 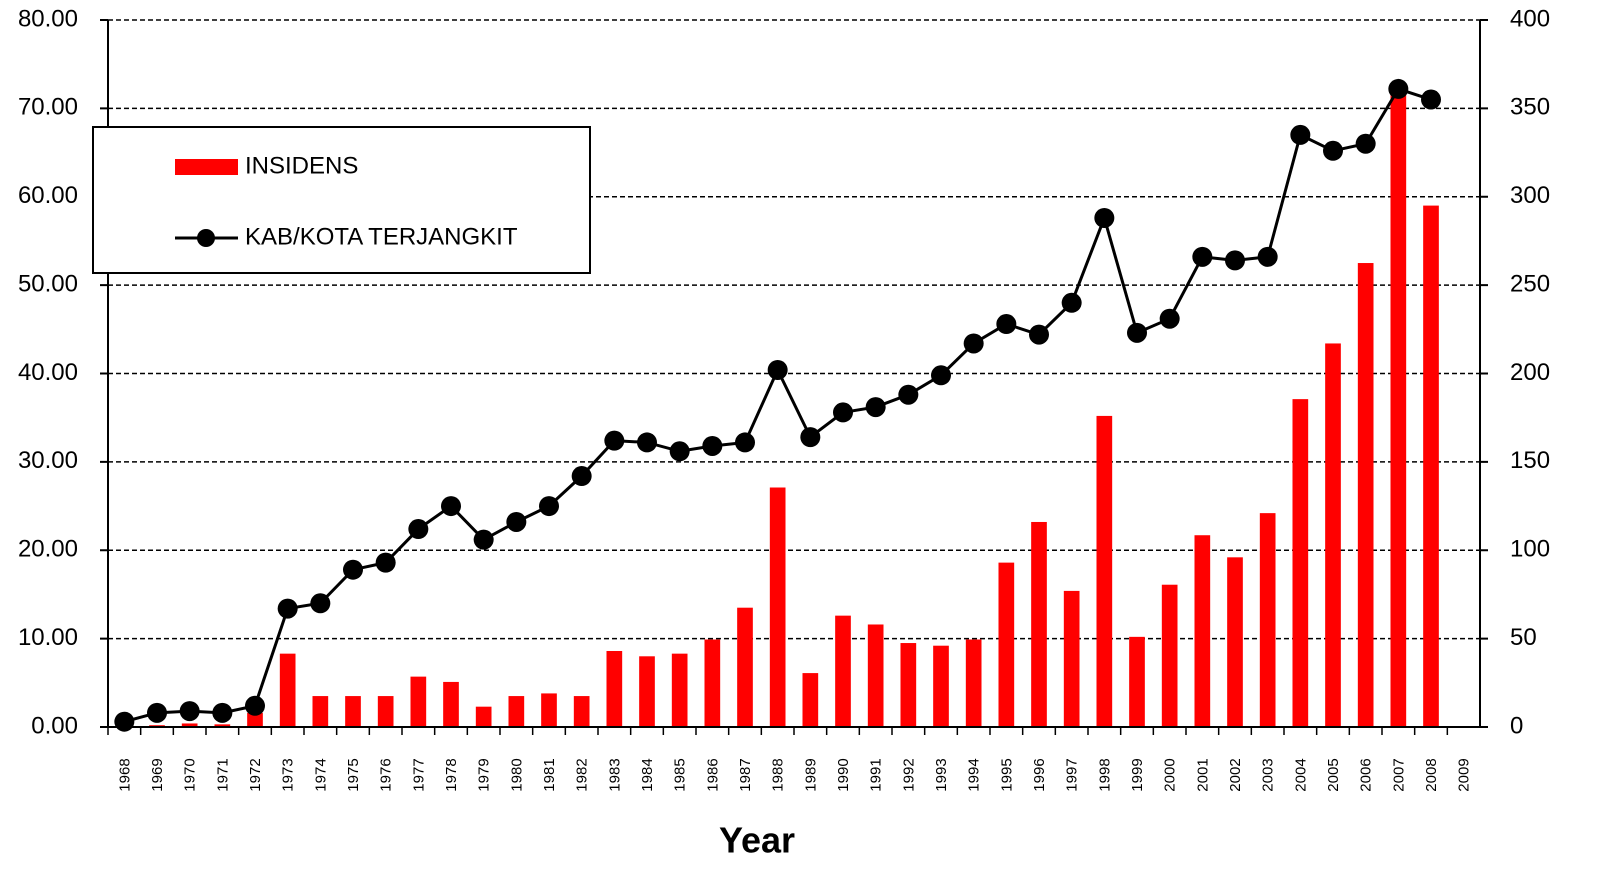 I want to click on y-tick-label: 60.00, so click(x=48, y=195).